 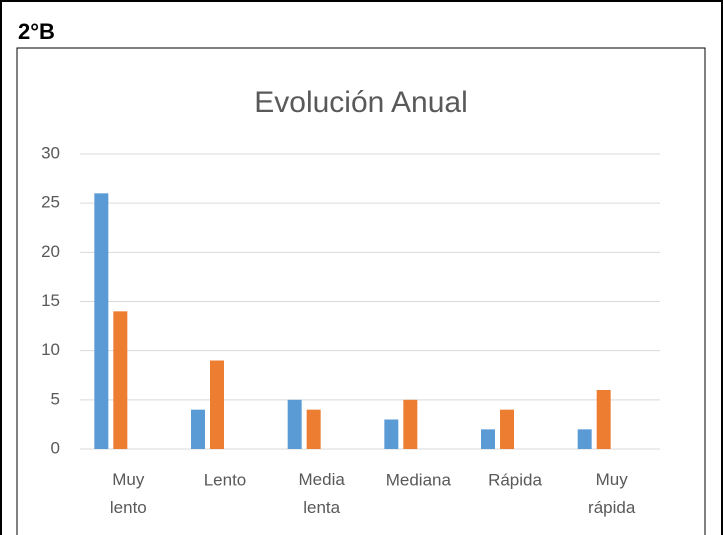 I want to click on y-tick-label: 10, so click(x=50, y=349).